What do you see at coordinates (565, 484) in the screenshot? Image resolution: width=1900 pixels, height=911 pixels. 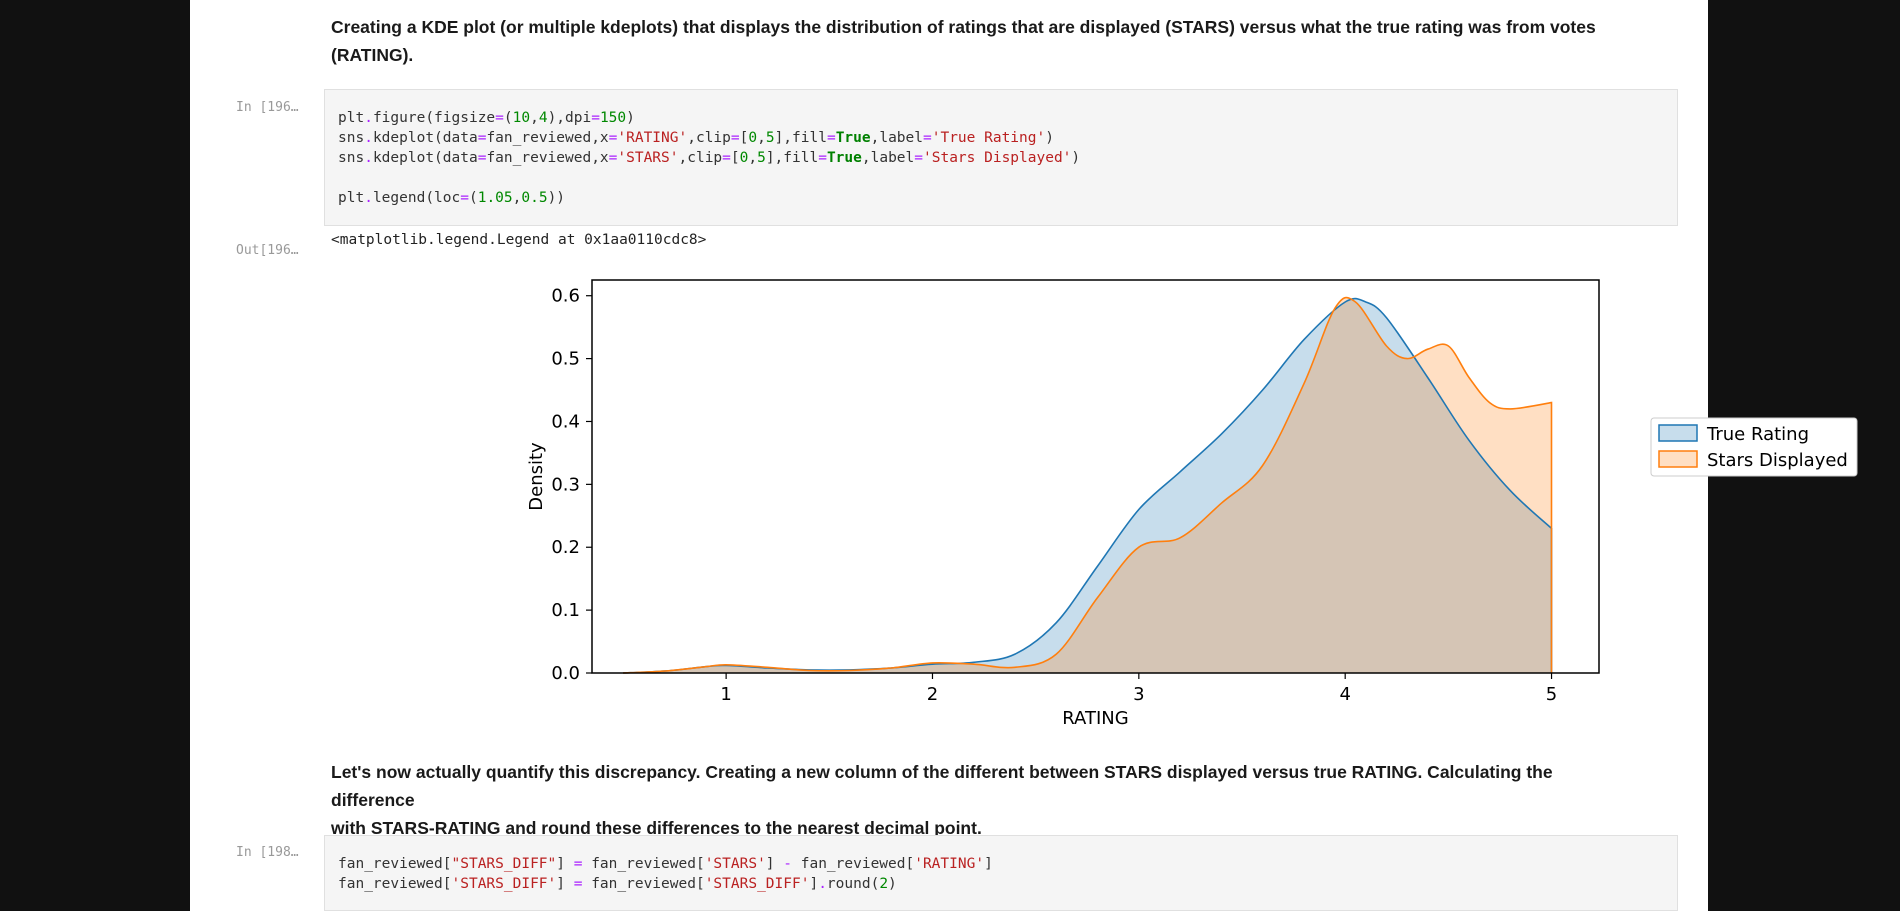 I see `y-tick-label: 0.3` at bounding box center [565, 484].